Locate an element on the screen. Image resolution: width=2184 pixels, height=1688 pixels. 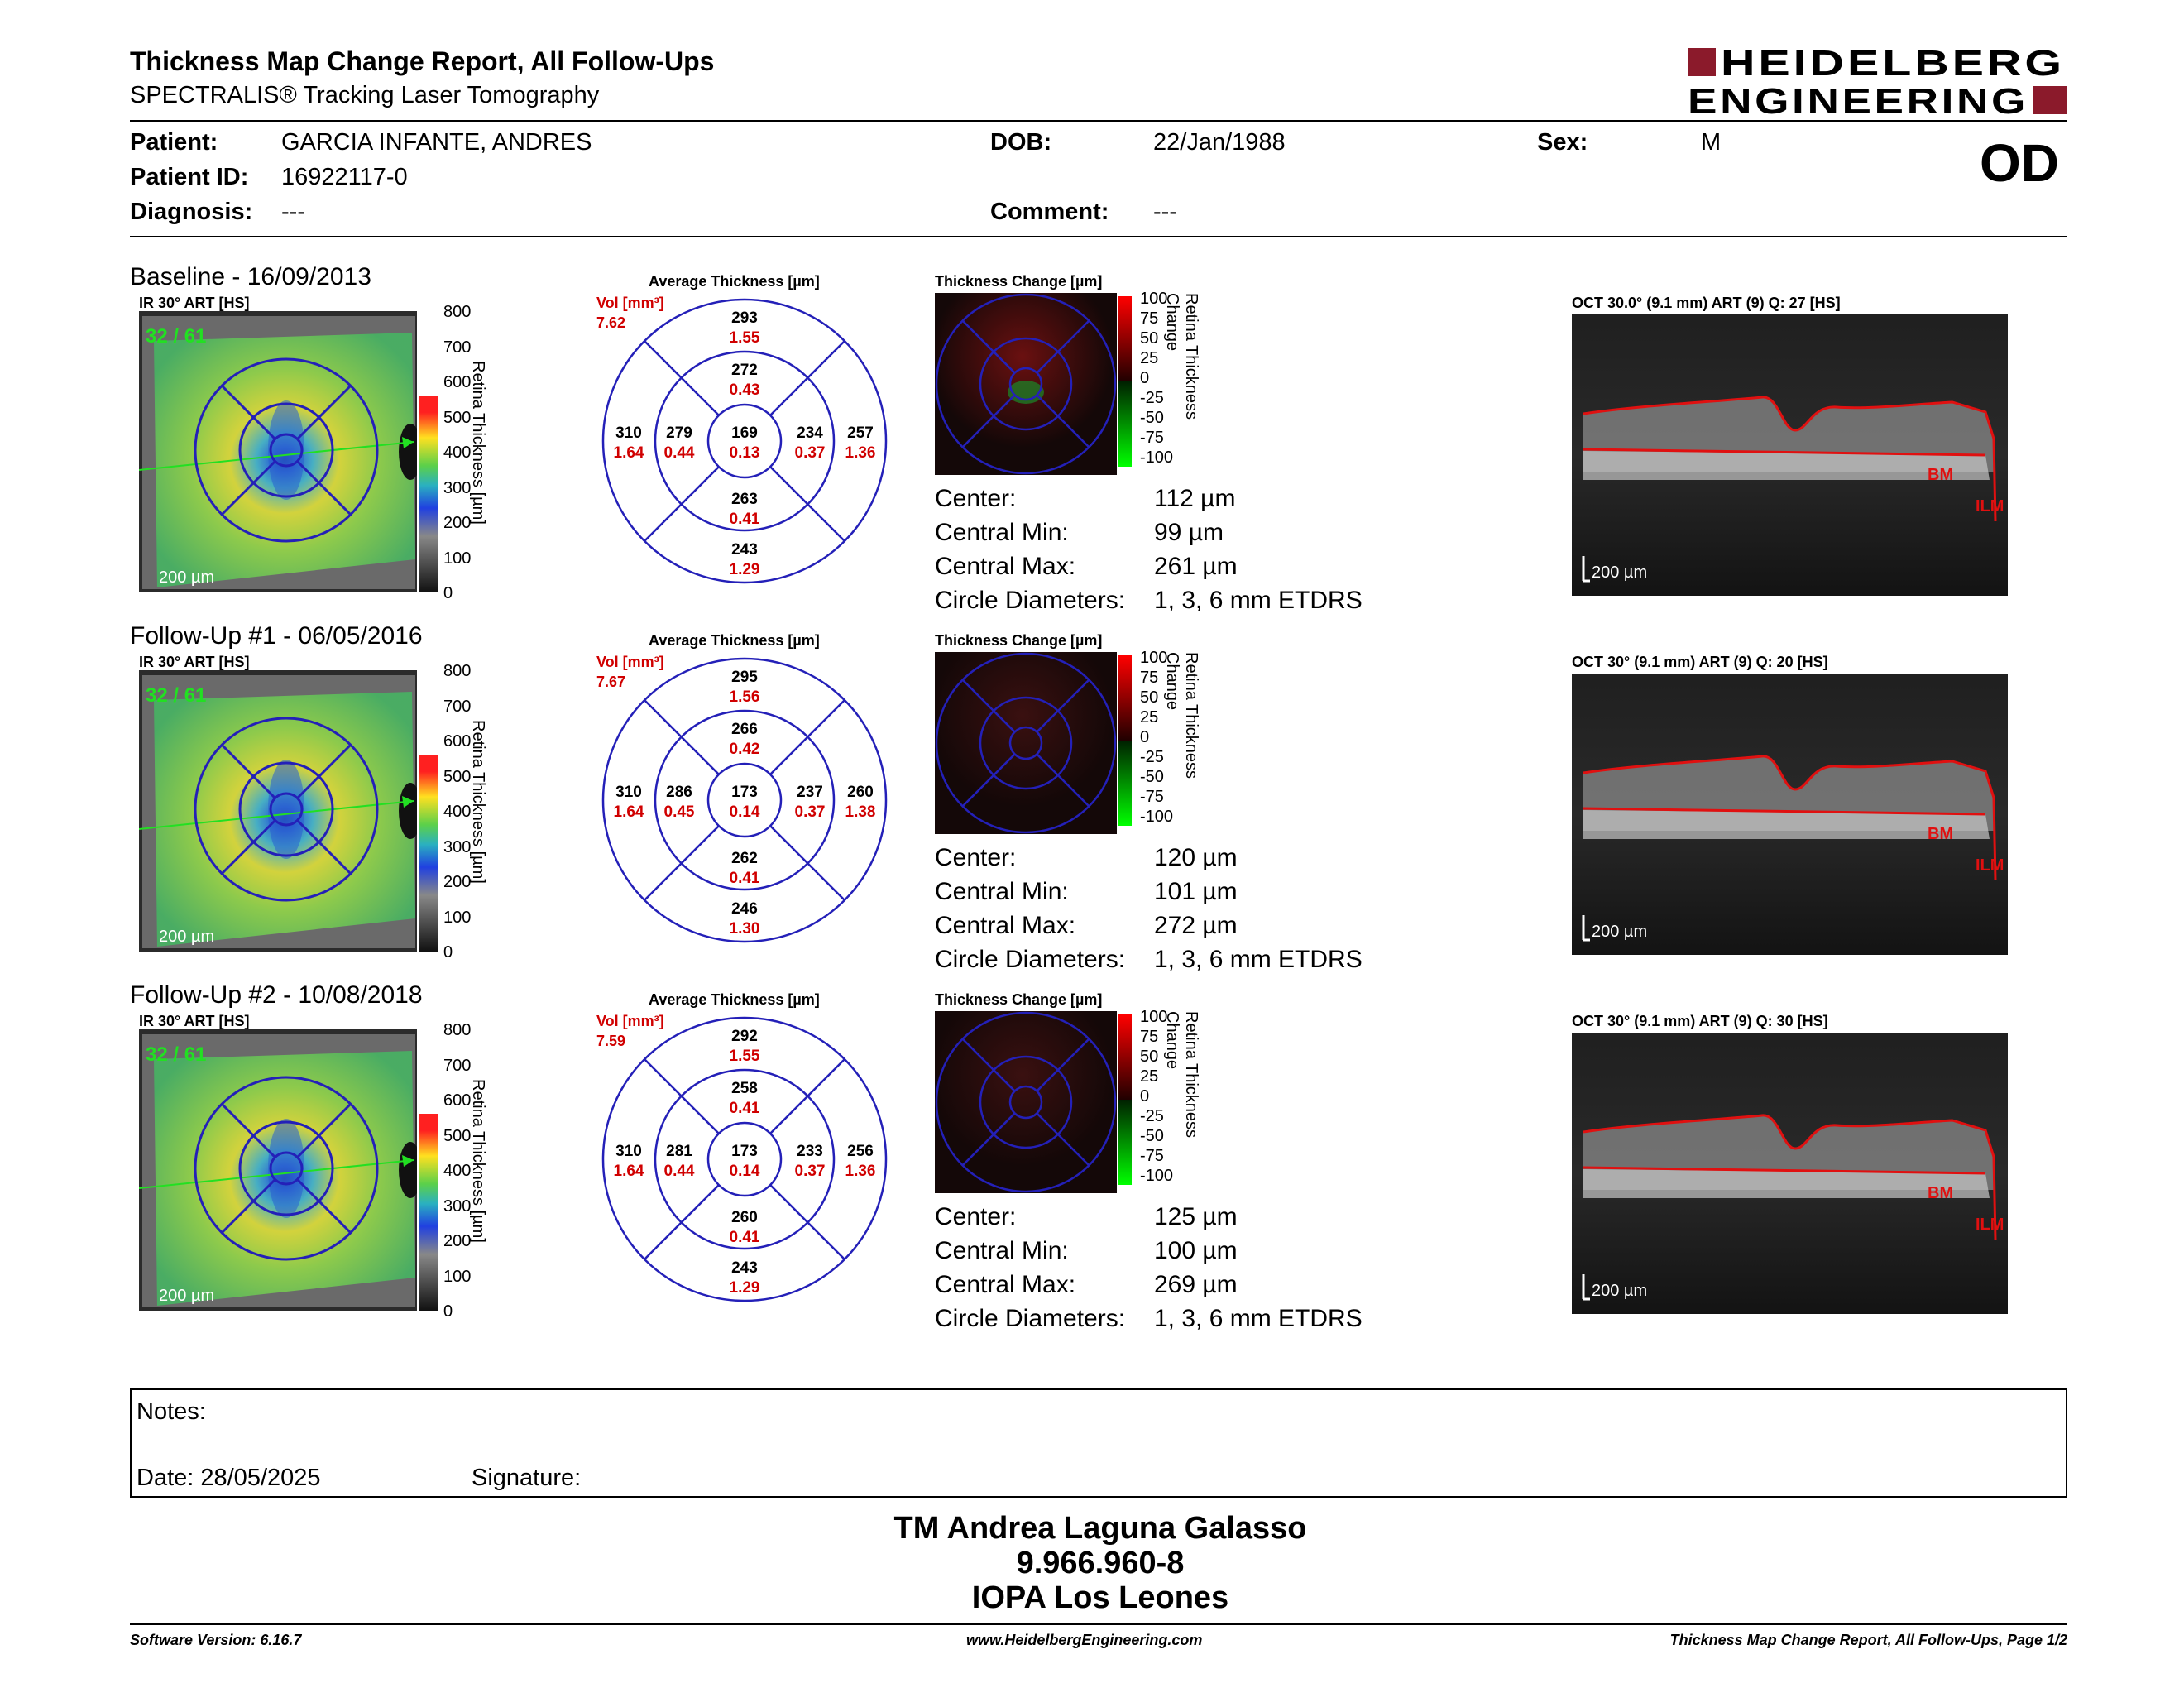
grid-volume-outer-top: 1.56 is located at coordinates (745, 697).